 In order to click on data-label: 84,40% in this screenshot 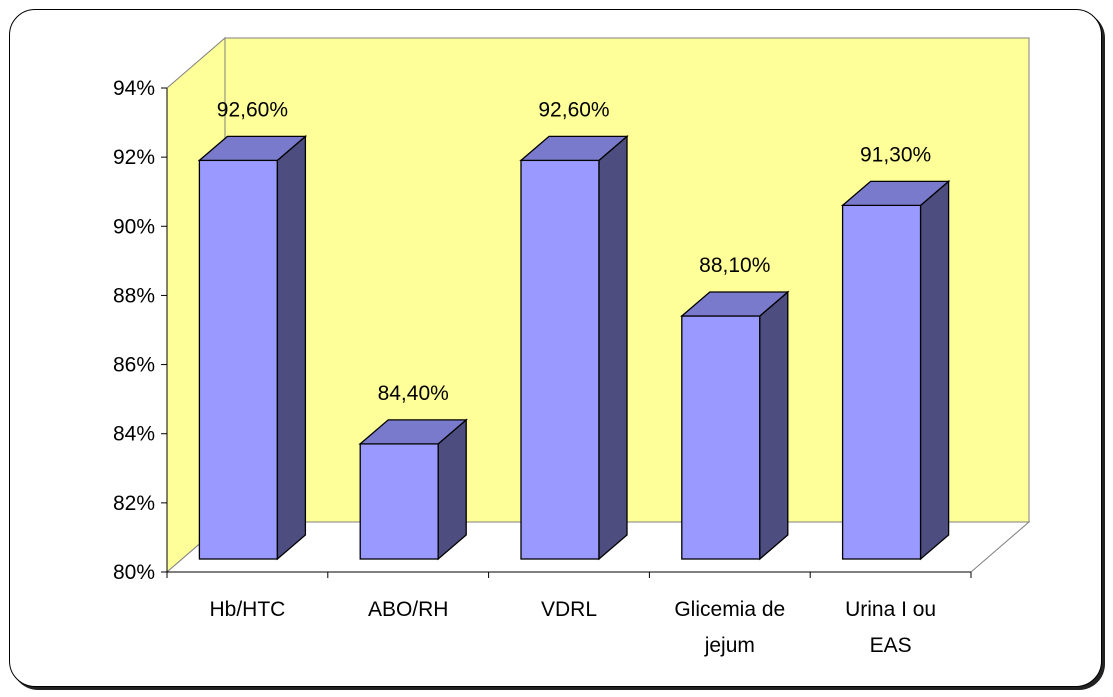, I will do `click(413, 393)`.